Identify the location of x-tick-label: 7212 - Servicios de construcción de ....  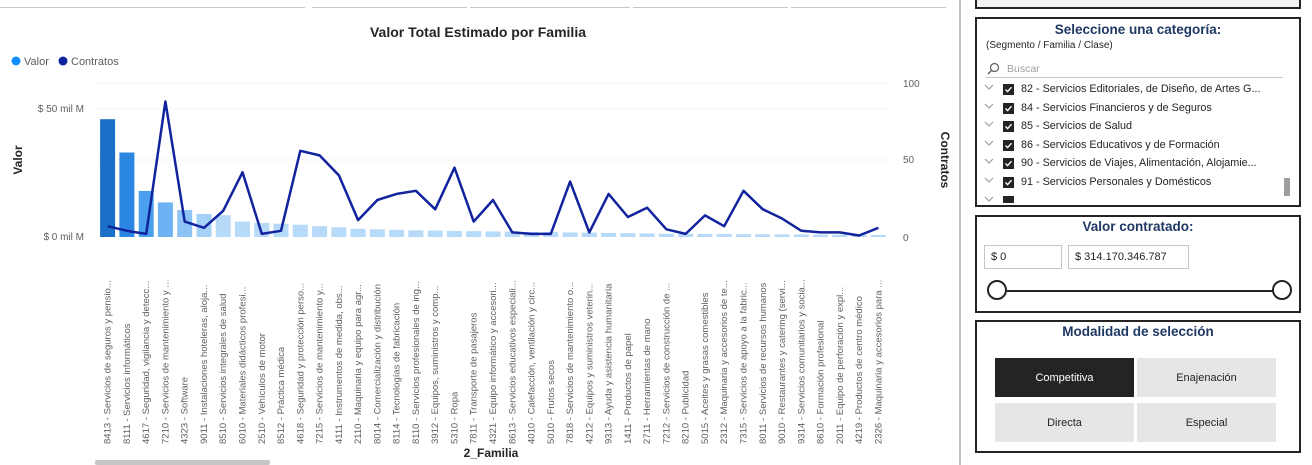
(666, 363).